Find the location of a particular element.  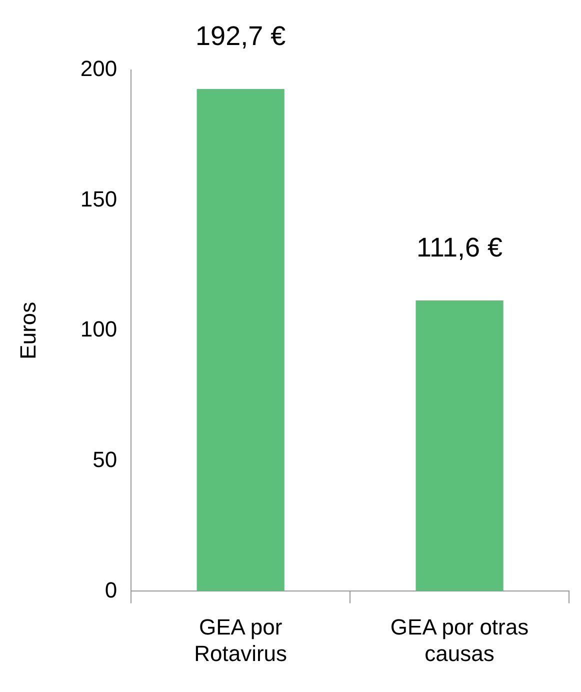

y-tick-label: 50 is located at coordinates (105, 459).